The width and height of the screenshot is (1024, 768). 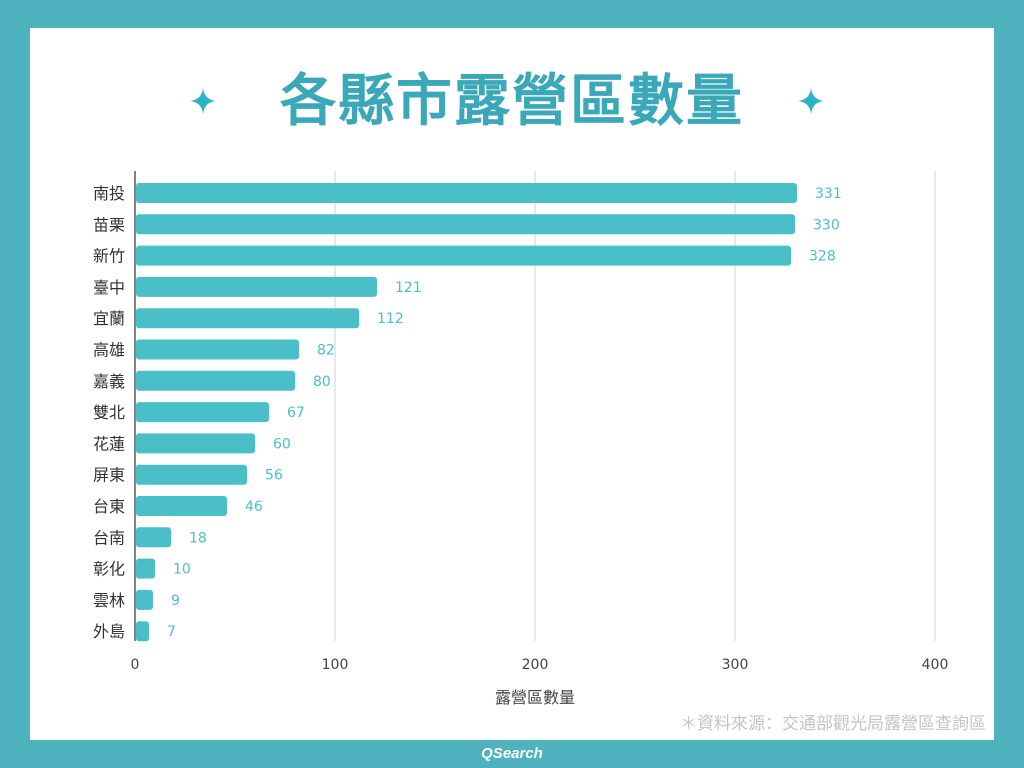 I want to click on data-label: 82, so click(x=326, y=351).